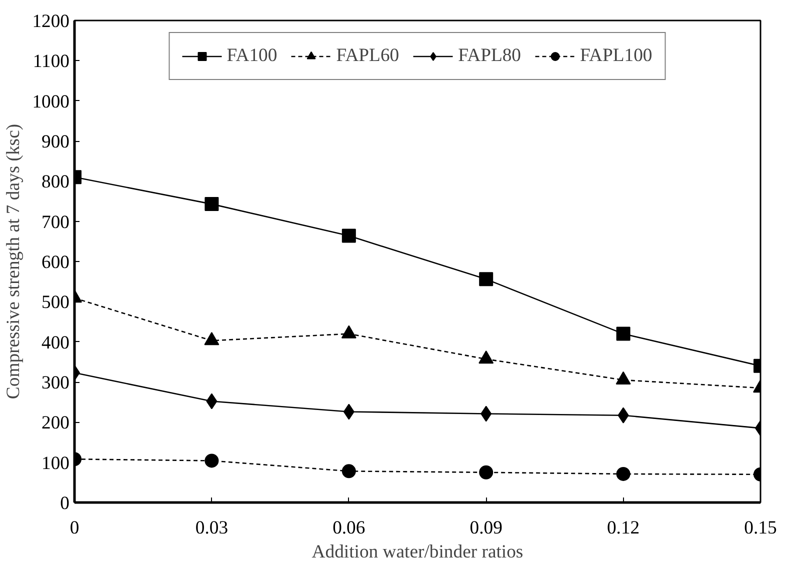 This screenshot has height=575, width=812. Describe the element at coordinates (56, 303) in the screenshot. I see `y-tick-label: 500` at that location.